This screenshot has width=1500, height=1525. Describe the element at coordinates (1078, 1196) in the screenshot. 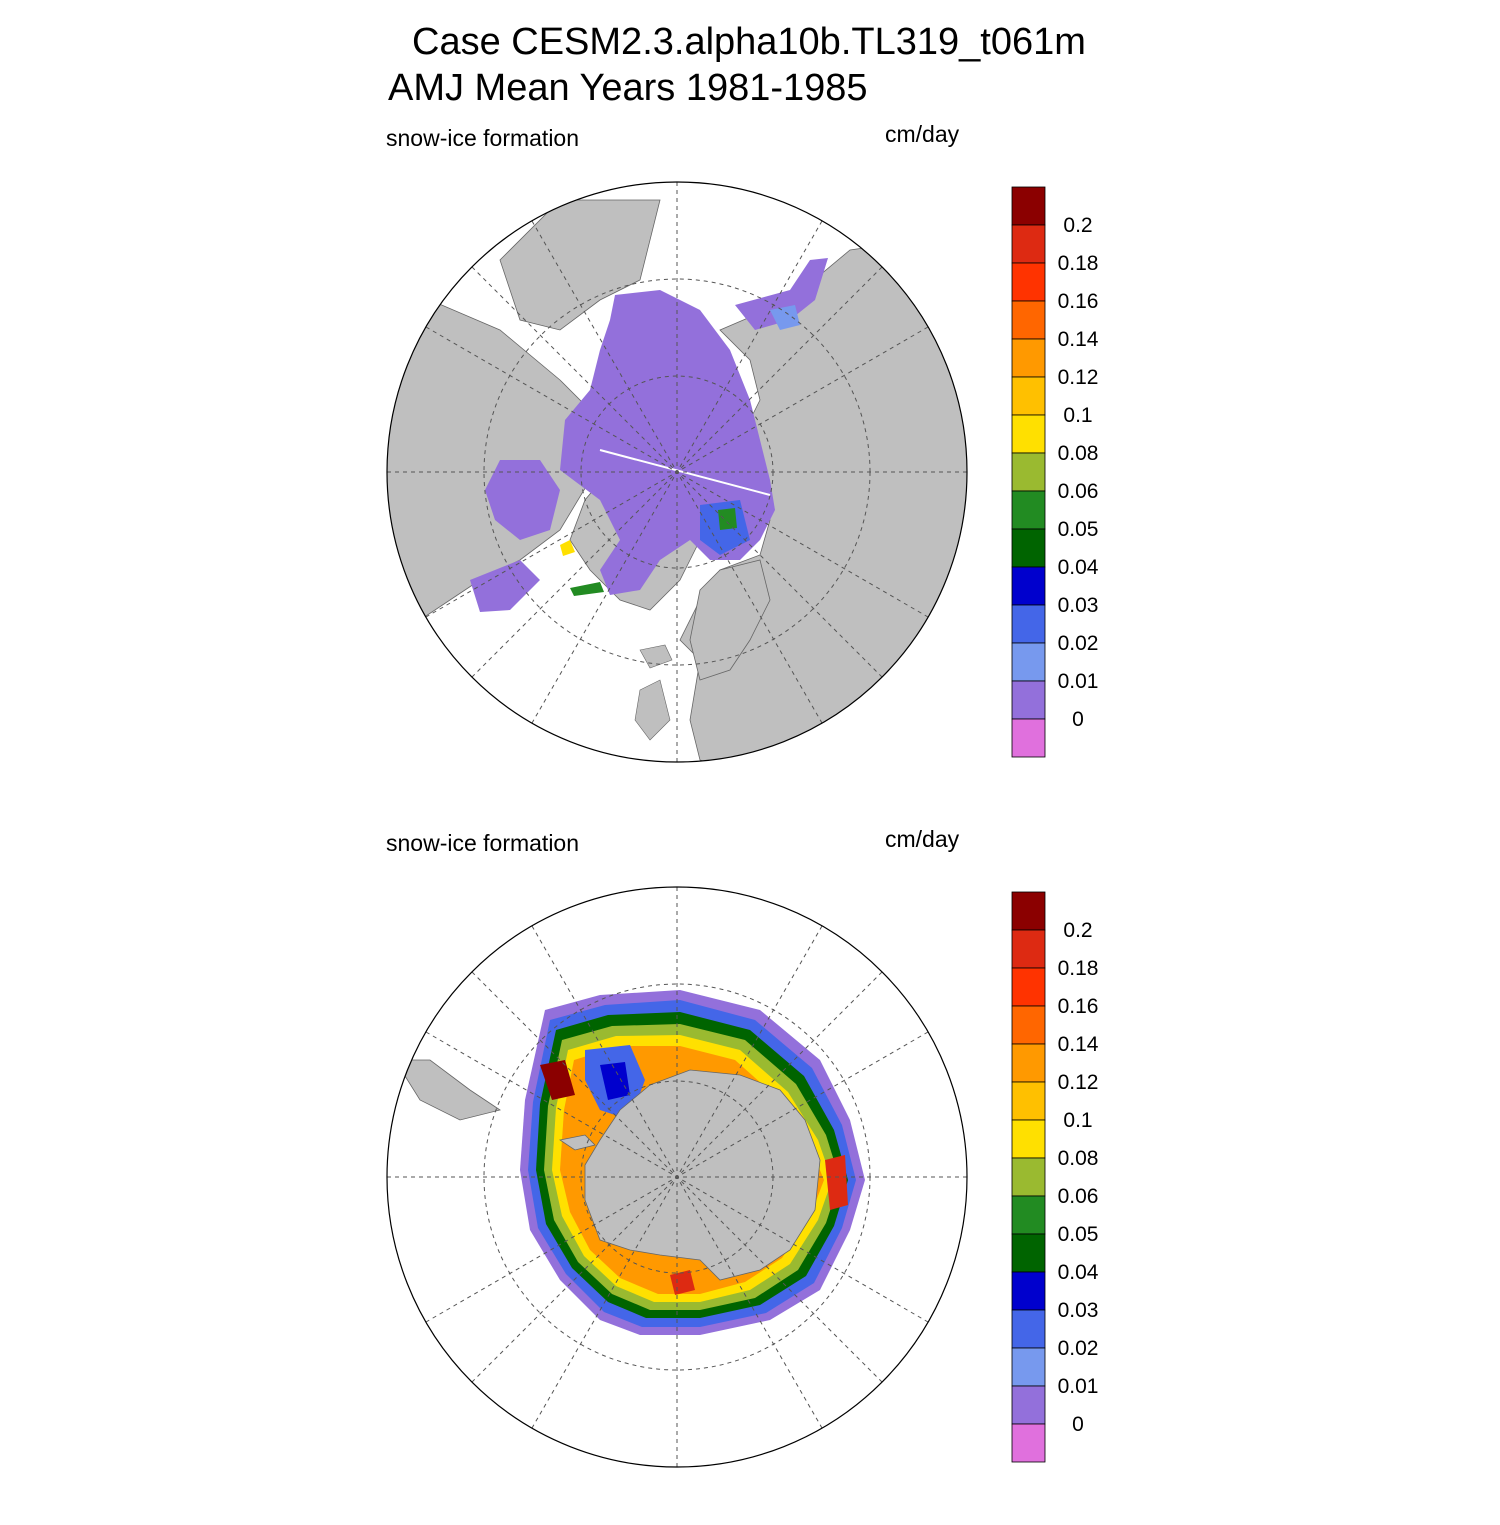

I see `colorbar-2-tick-label: 0.06` at that location.